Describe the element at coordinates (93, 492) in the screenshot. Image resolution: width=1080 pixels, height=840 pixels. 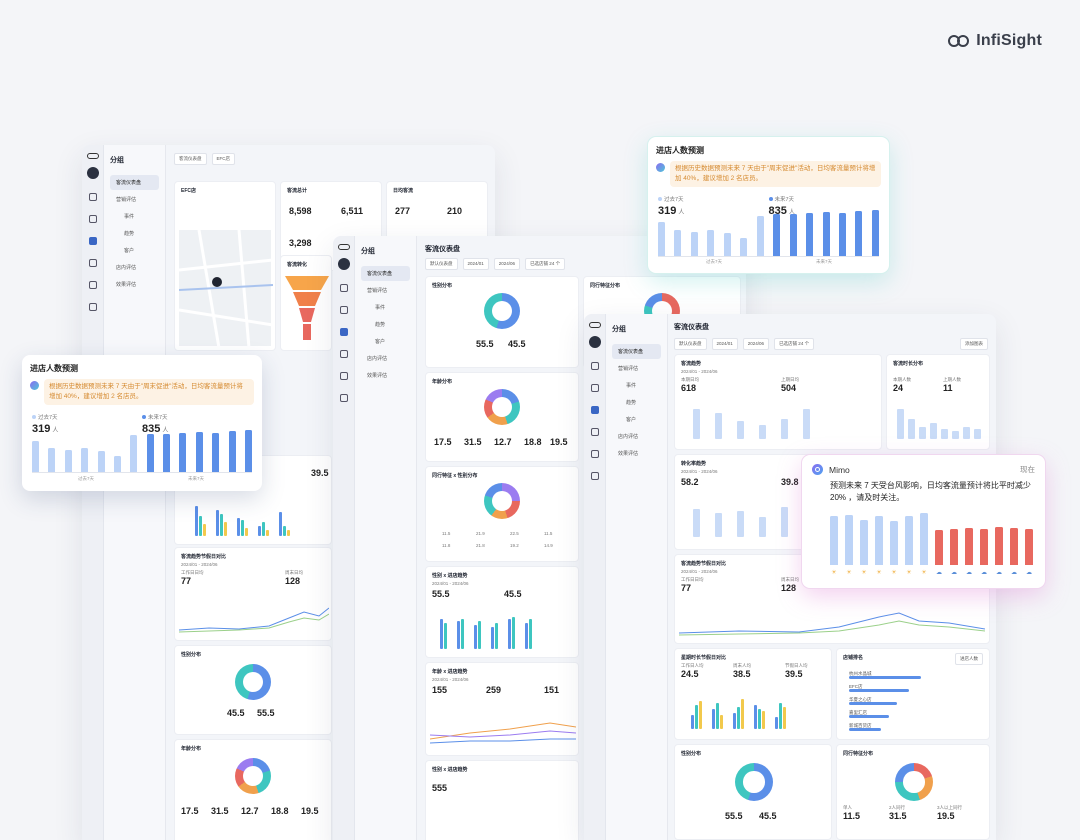
I see `nav-rail` at that location.